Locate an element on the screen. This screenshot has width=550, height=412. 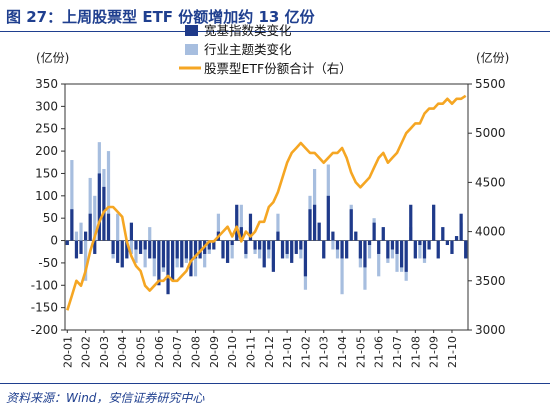
legend-broad-swatch is located at coordinates (191, 30).